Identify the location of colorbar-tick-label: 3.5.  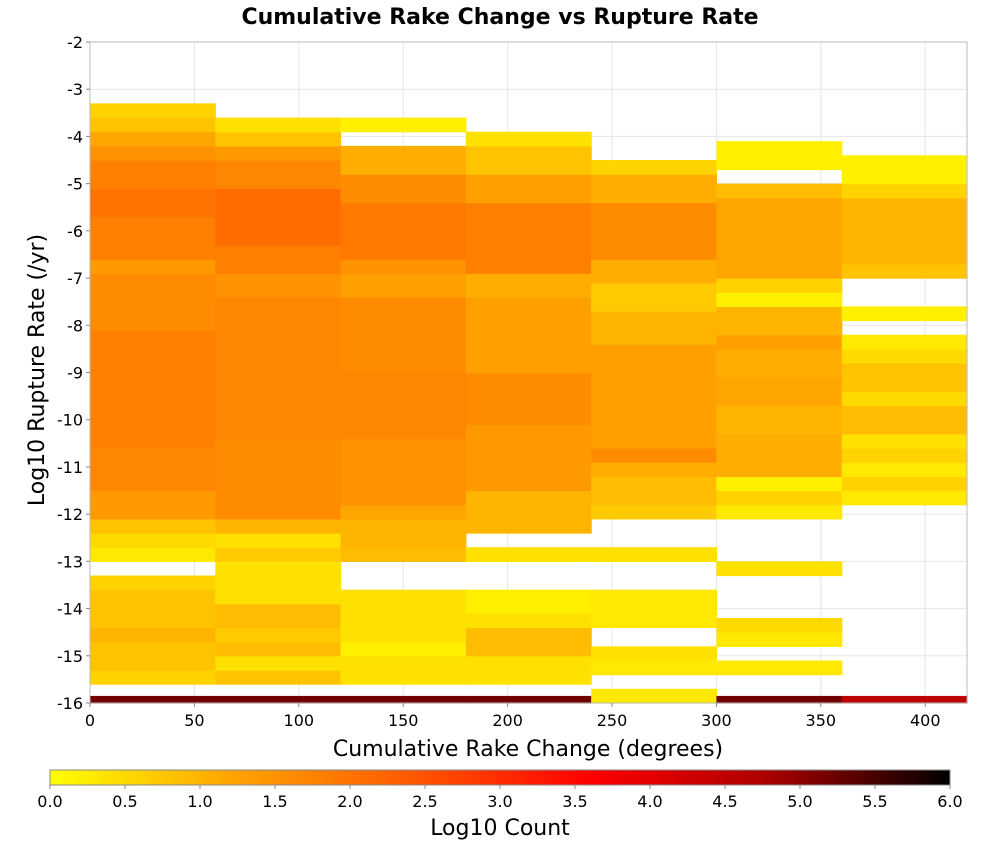
(574, 801).